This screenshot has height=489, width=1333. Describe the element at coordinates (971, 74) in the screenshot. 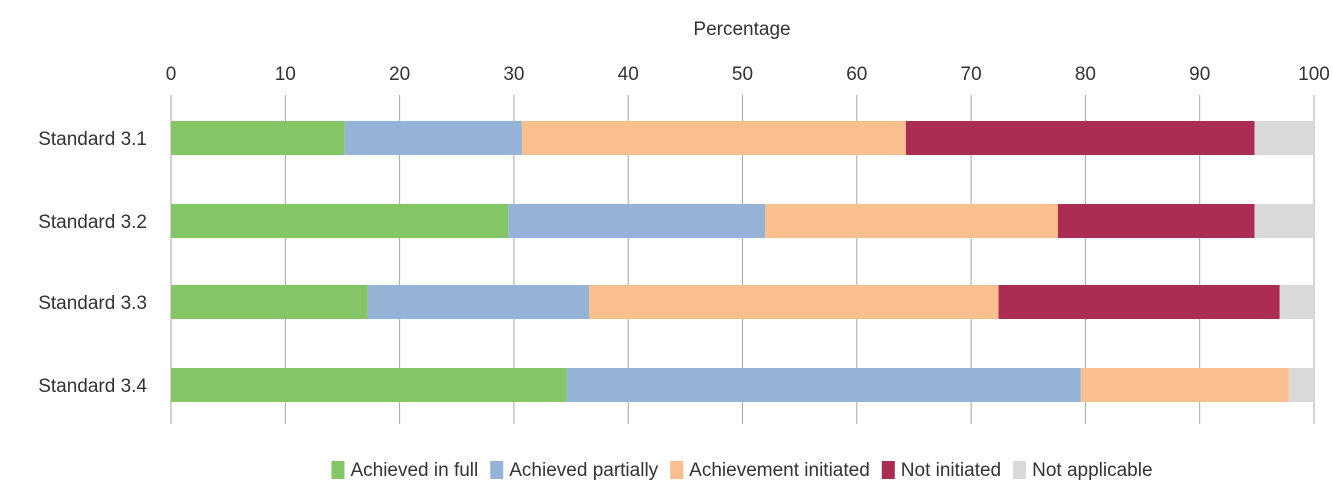

I see `x-tick-label: 70` at that location.